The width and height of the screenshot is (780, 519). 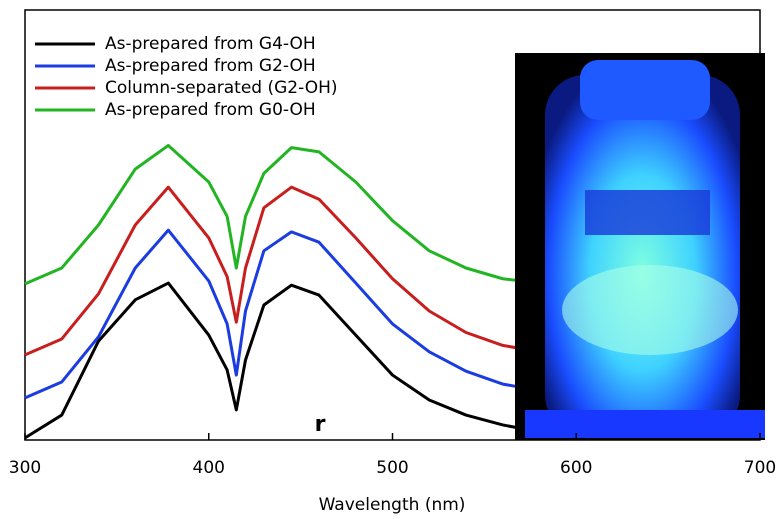 What do you see at coordinates (392, 505) in the screenshot?
I see `x-axis-label: Wavelength (nm)` at bounding box center [392, 505].